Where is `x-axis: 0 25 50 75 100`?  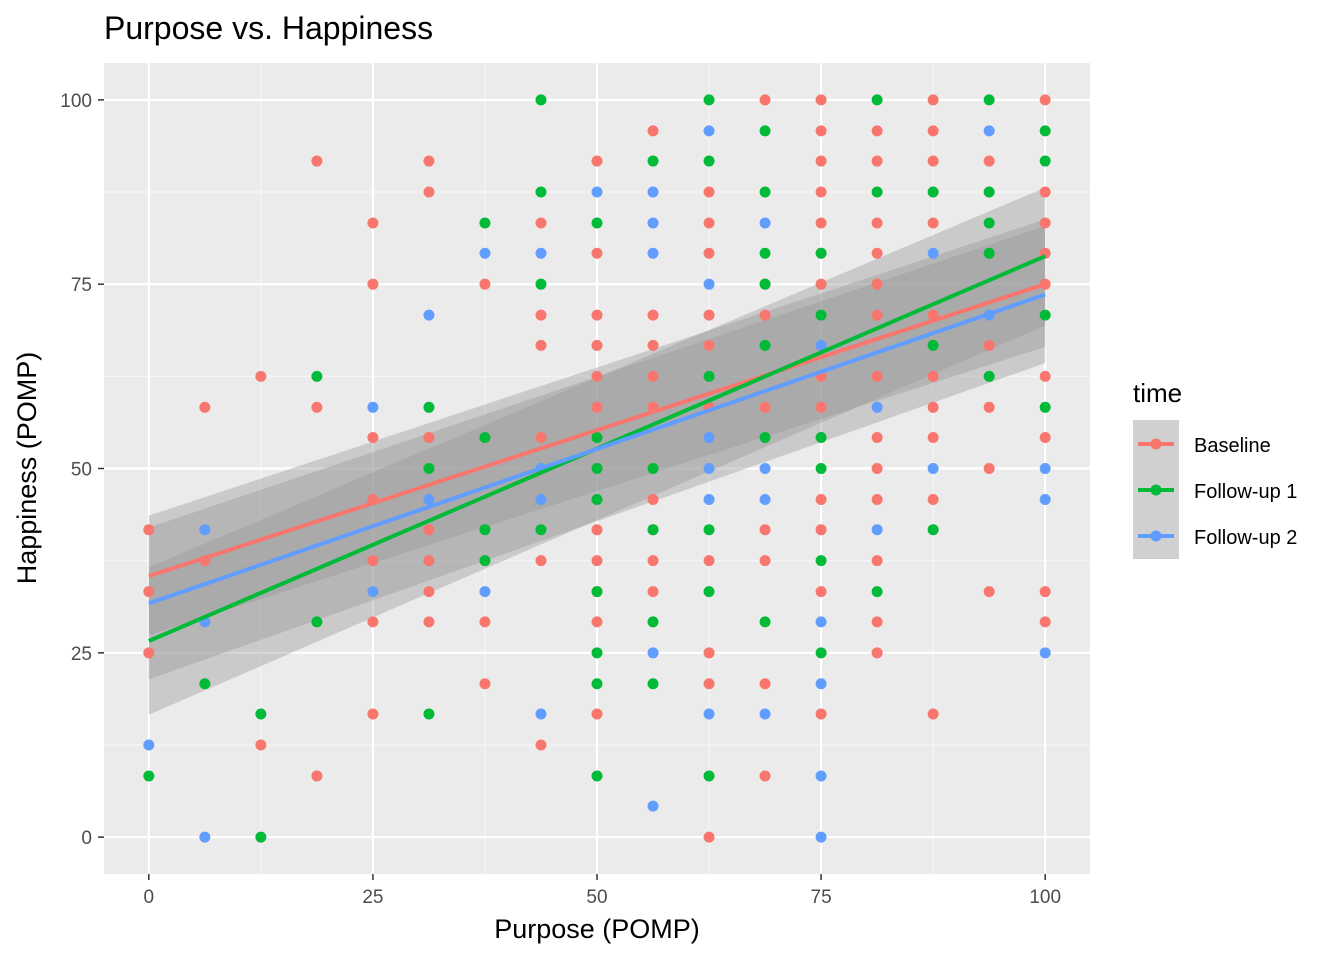 x-axis: 0 25 50 75 100 is located at coordinates (602, 891).